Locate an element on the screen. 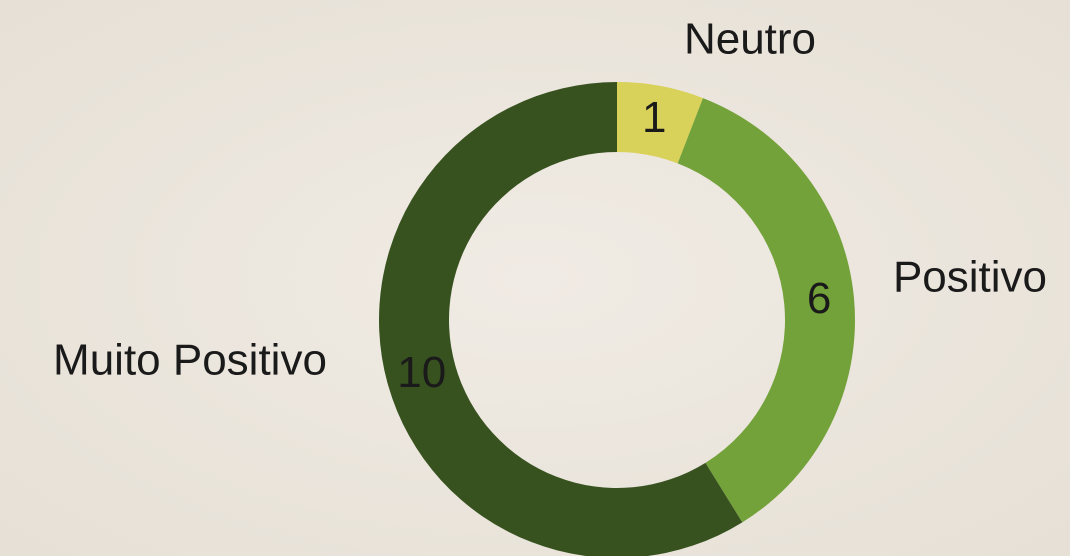 The image size is (1070, 556). category-label: Positivo is located at coordinates (970, 277).